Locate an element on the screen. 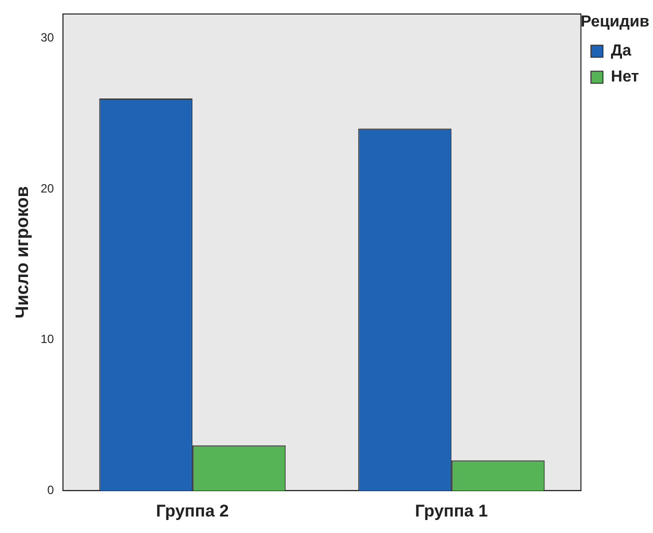 This screenshot has width=653, height=533. legend-title: Рецидив is located at coordinates (615, 21).